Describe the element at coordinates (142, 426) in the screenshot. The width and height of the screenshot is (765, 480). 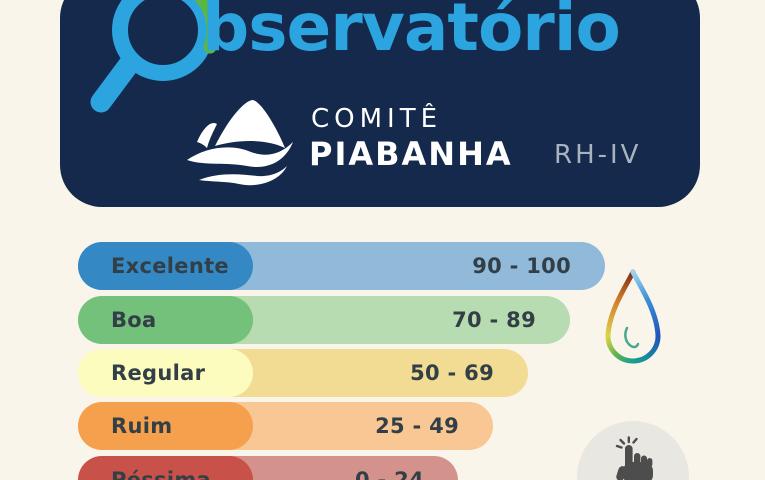
I see `scale-label: Ruim` at that location.